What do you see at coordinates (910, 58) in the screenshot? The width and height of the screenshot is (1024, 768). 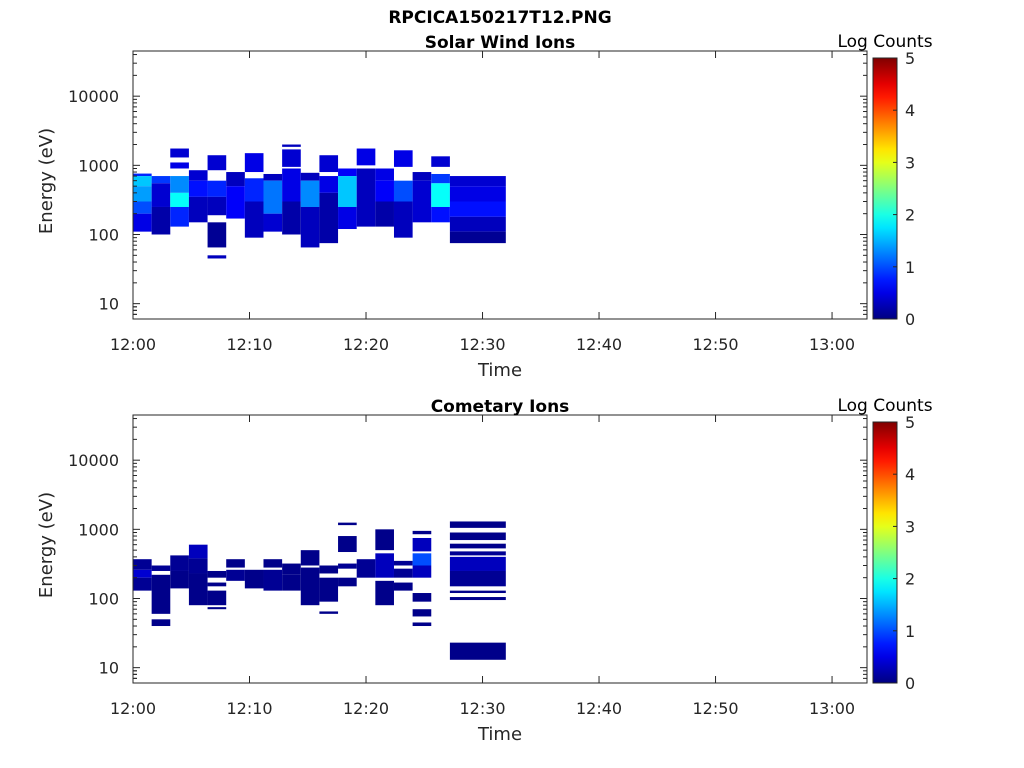 I see `colorbar-tick-label: 5` at bounding box center [910, 58].